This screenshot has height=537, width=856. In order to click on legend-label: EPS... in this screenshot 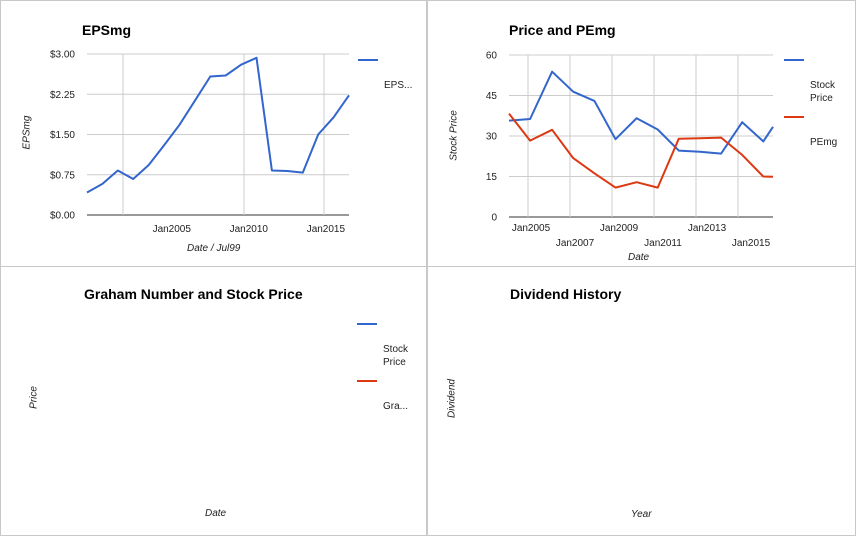, I will do `click(398, 85)`.